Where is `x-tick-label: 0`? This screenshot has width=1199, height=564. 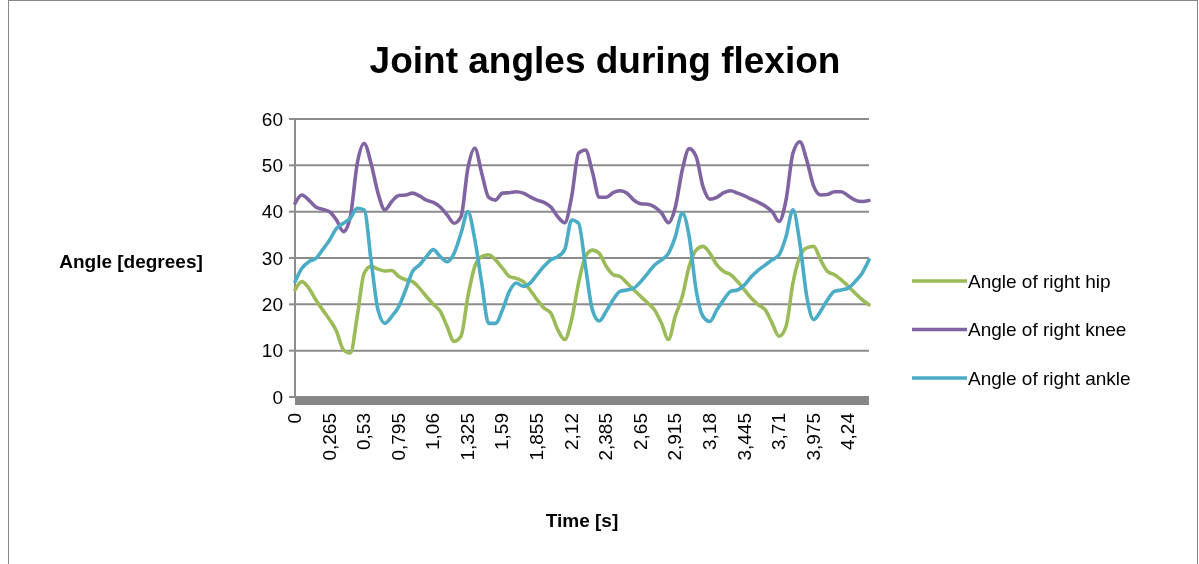 x-tick-label: 0 is located at coordinates (294, 418).